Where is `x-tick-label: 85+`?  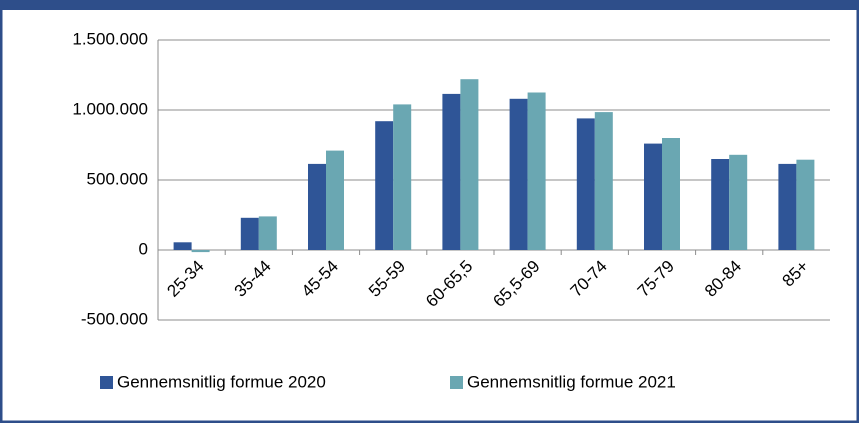
x-tick-label: 85+ is located at coordinates (796, 274).